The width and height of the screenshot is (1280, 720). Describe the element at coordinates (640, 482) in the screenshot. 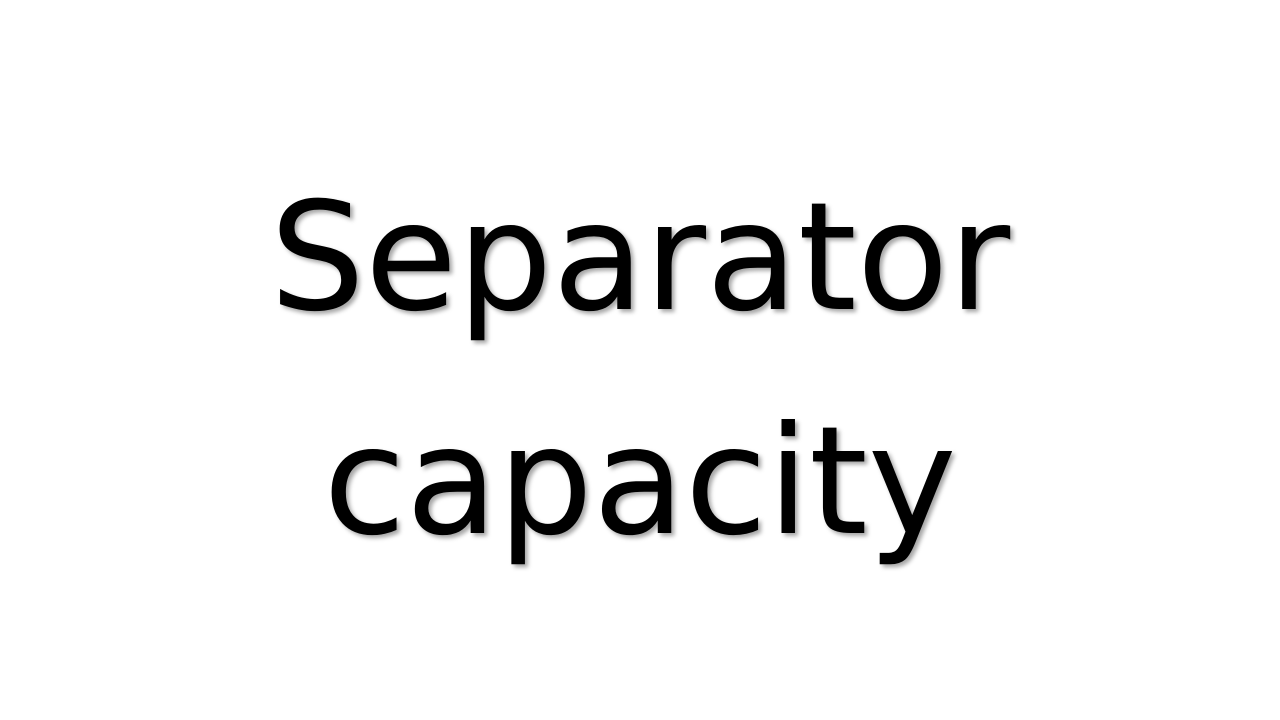

I see `title-line-2: capacity` at that location.